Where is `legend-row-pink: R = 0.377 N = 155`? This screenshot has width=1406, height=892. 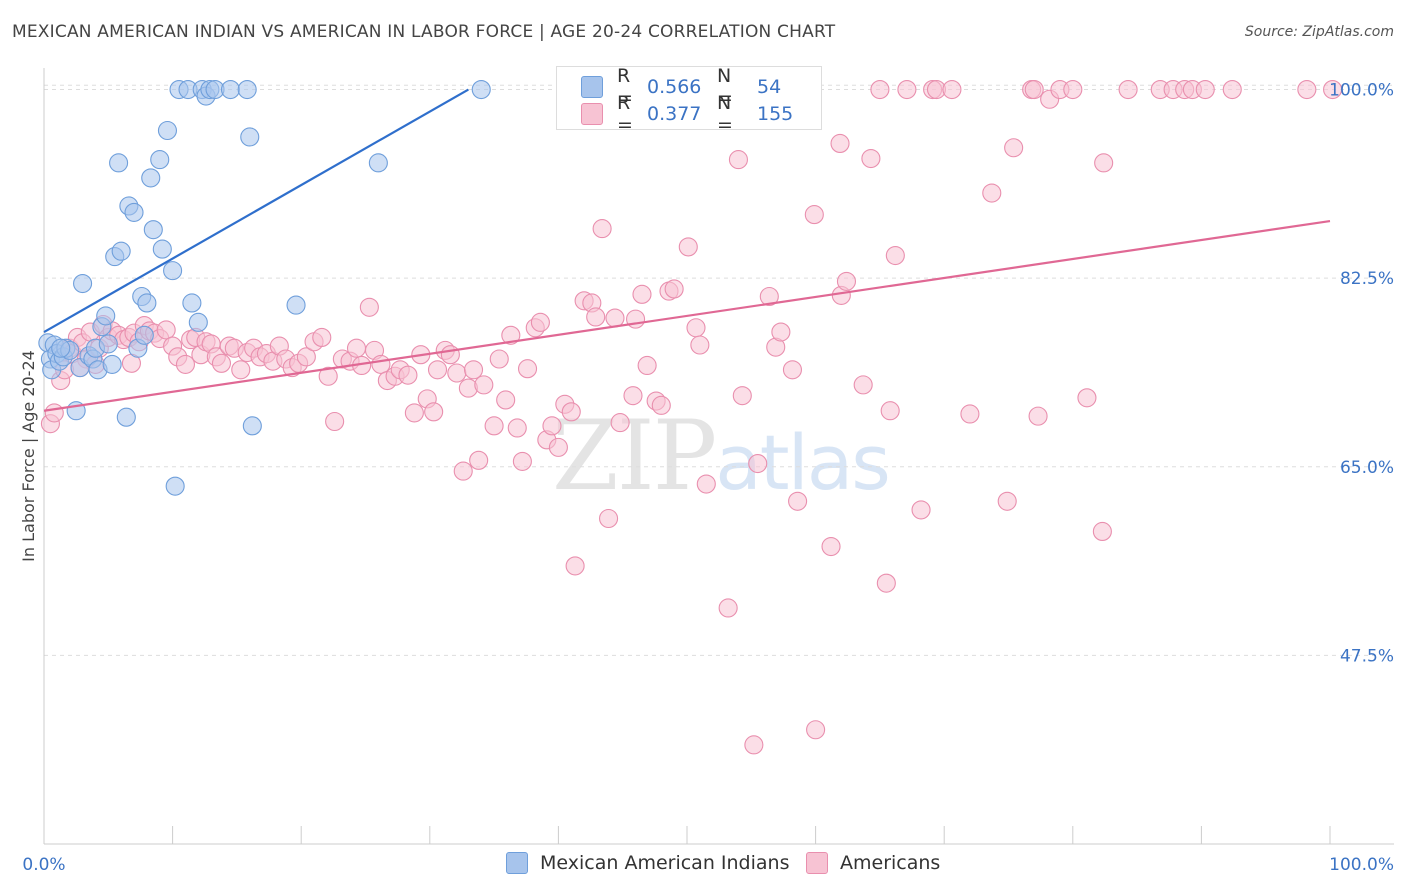
legend-row-pink: R = 0.377 N = 155 is located at coordinates (687, 114).